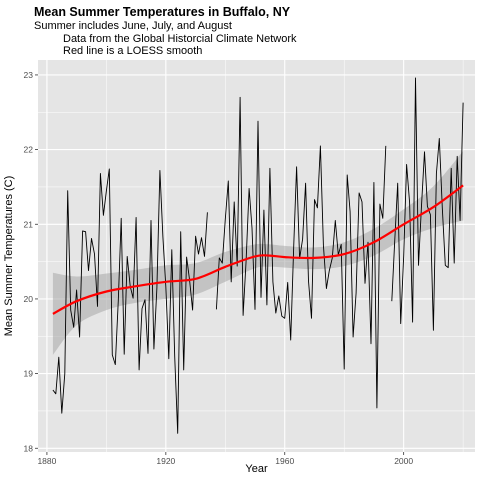  I want to click on y-tick-label: 23, so click(29, 75).